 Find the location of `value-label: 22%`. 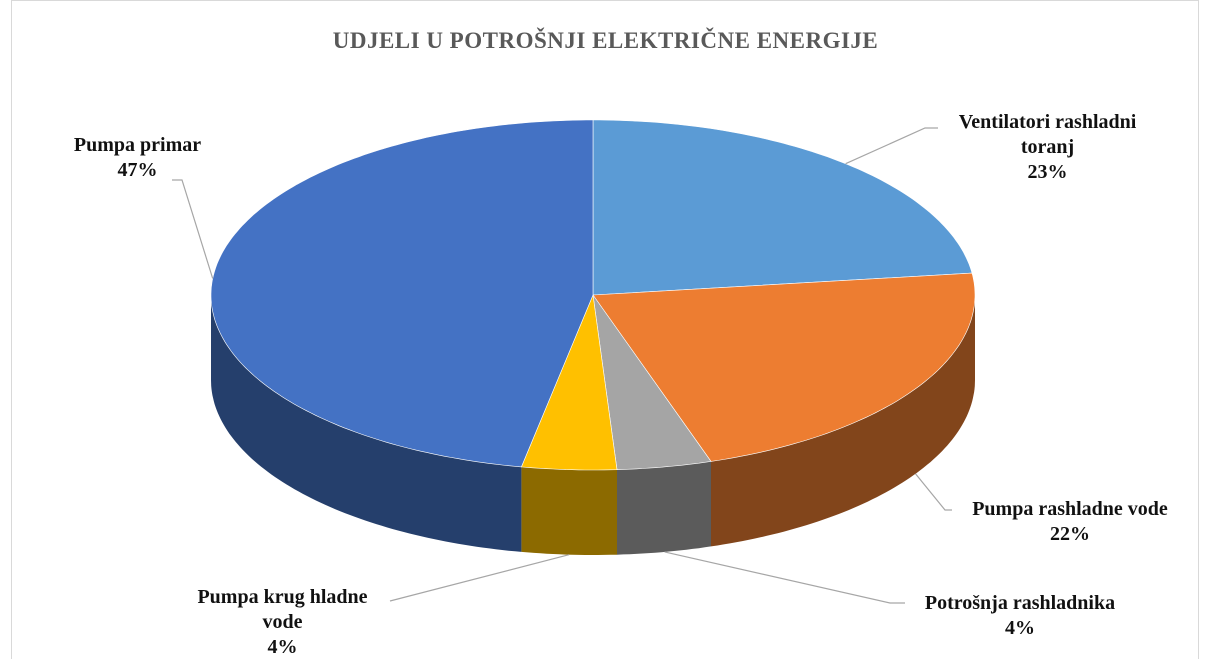

value-label: 22% is located at coordinates (1070, 534).